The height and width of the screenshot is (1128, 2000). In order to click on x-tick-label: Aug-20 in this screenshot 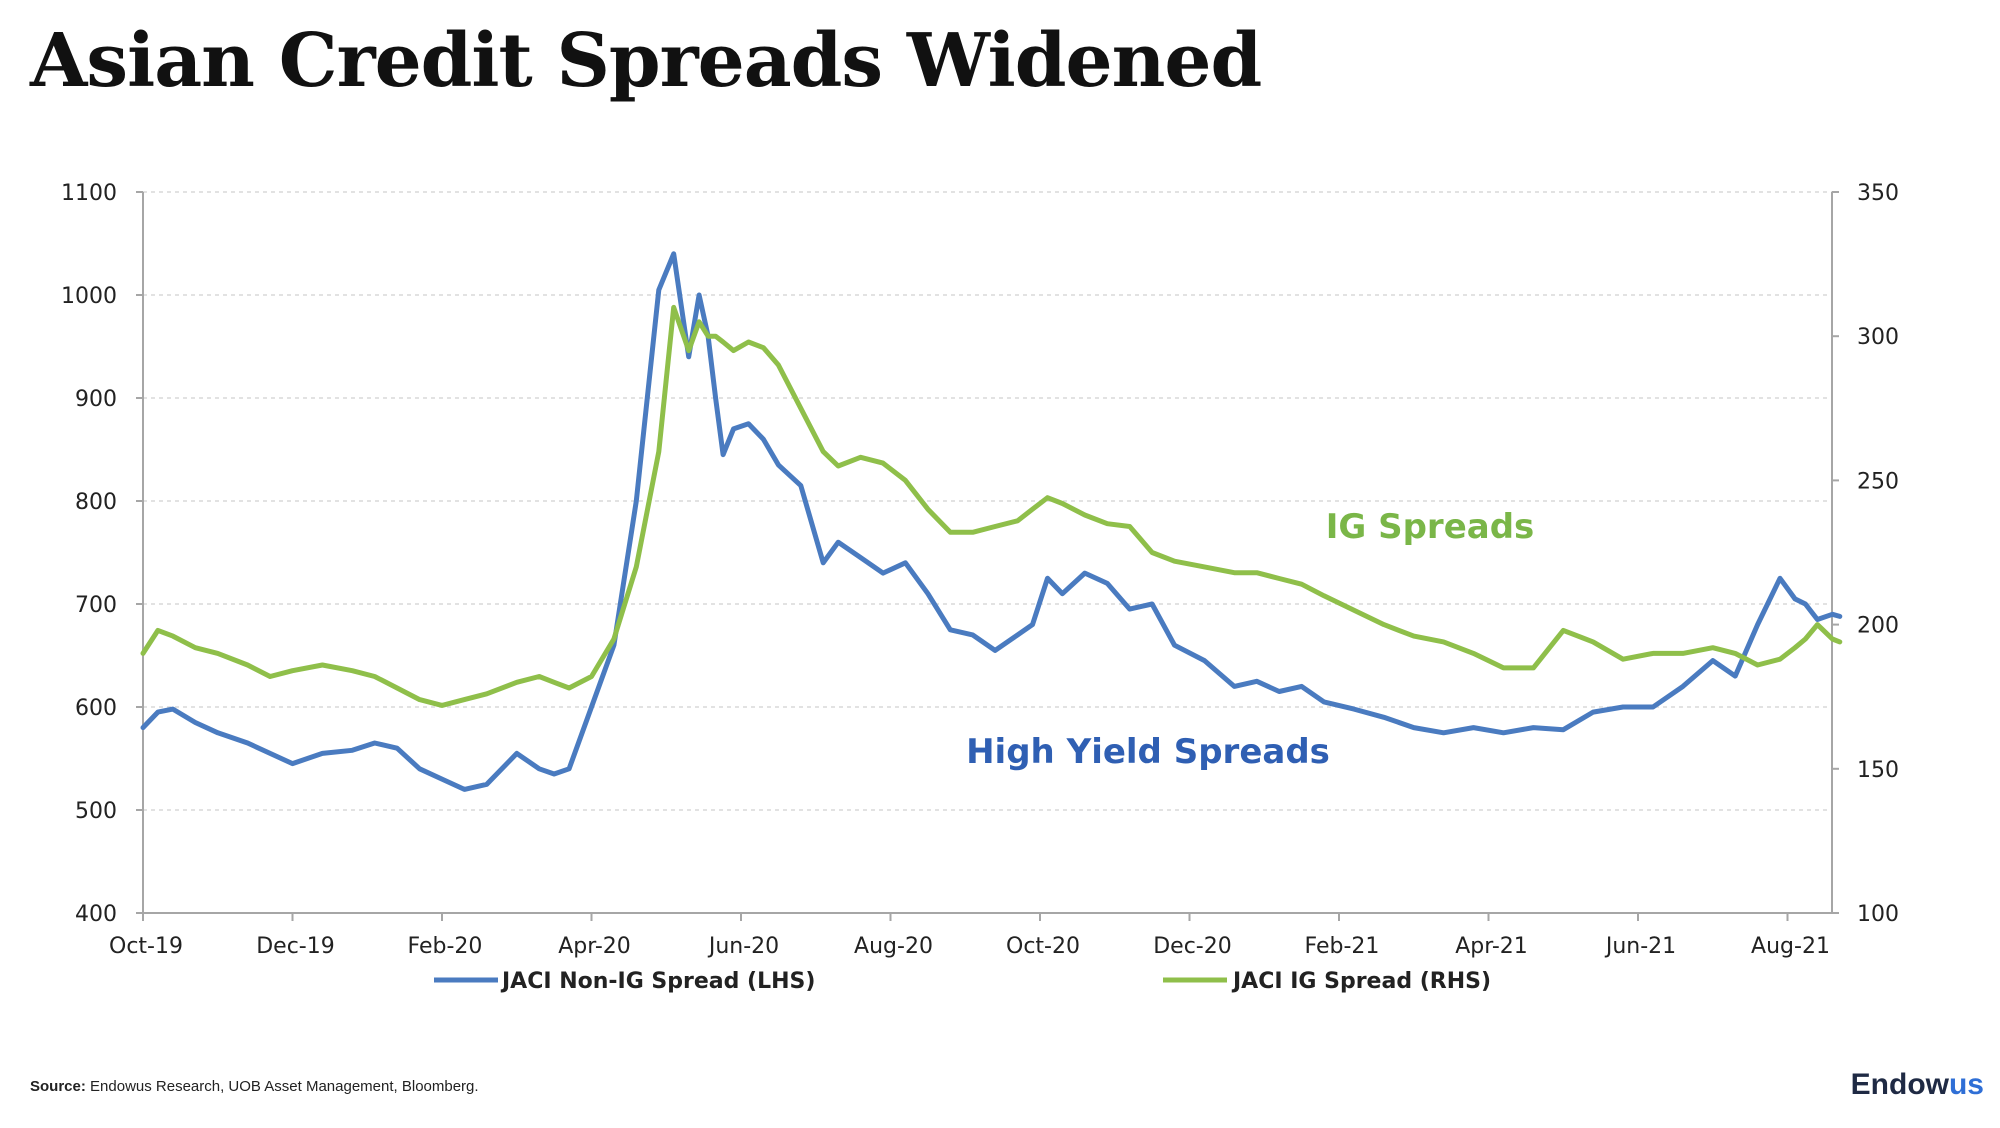, I will do `click(893, 946)`.